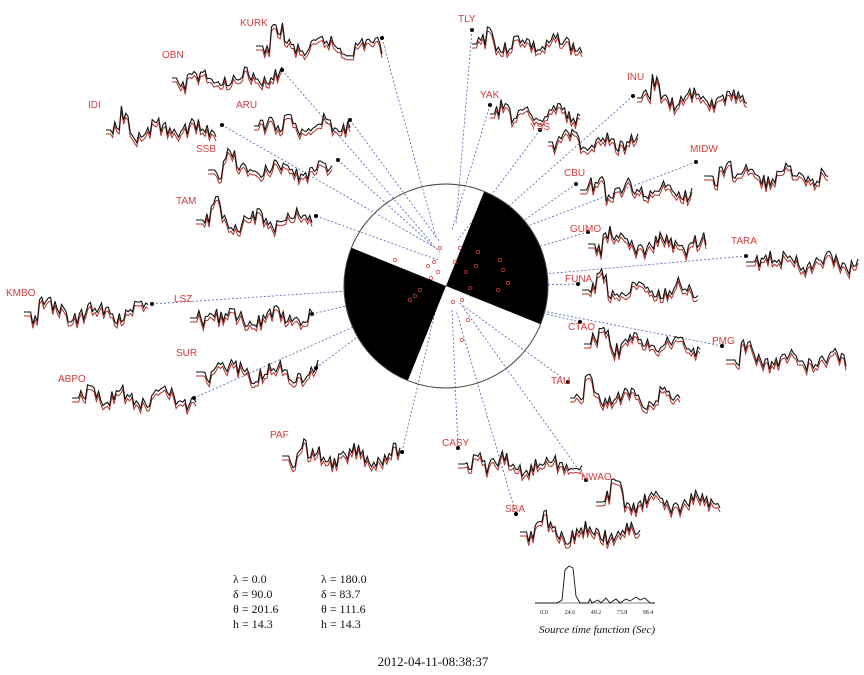  I want to click on plane1-delta: δ = 90.0, so click(252, 594).